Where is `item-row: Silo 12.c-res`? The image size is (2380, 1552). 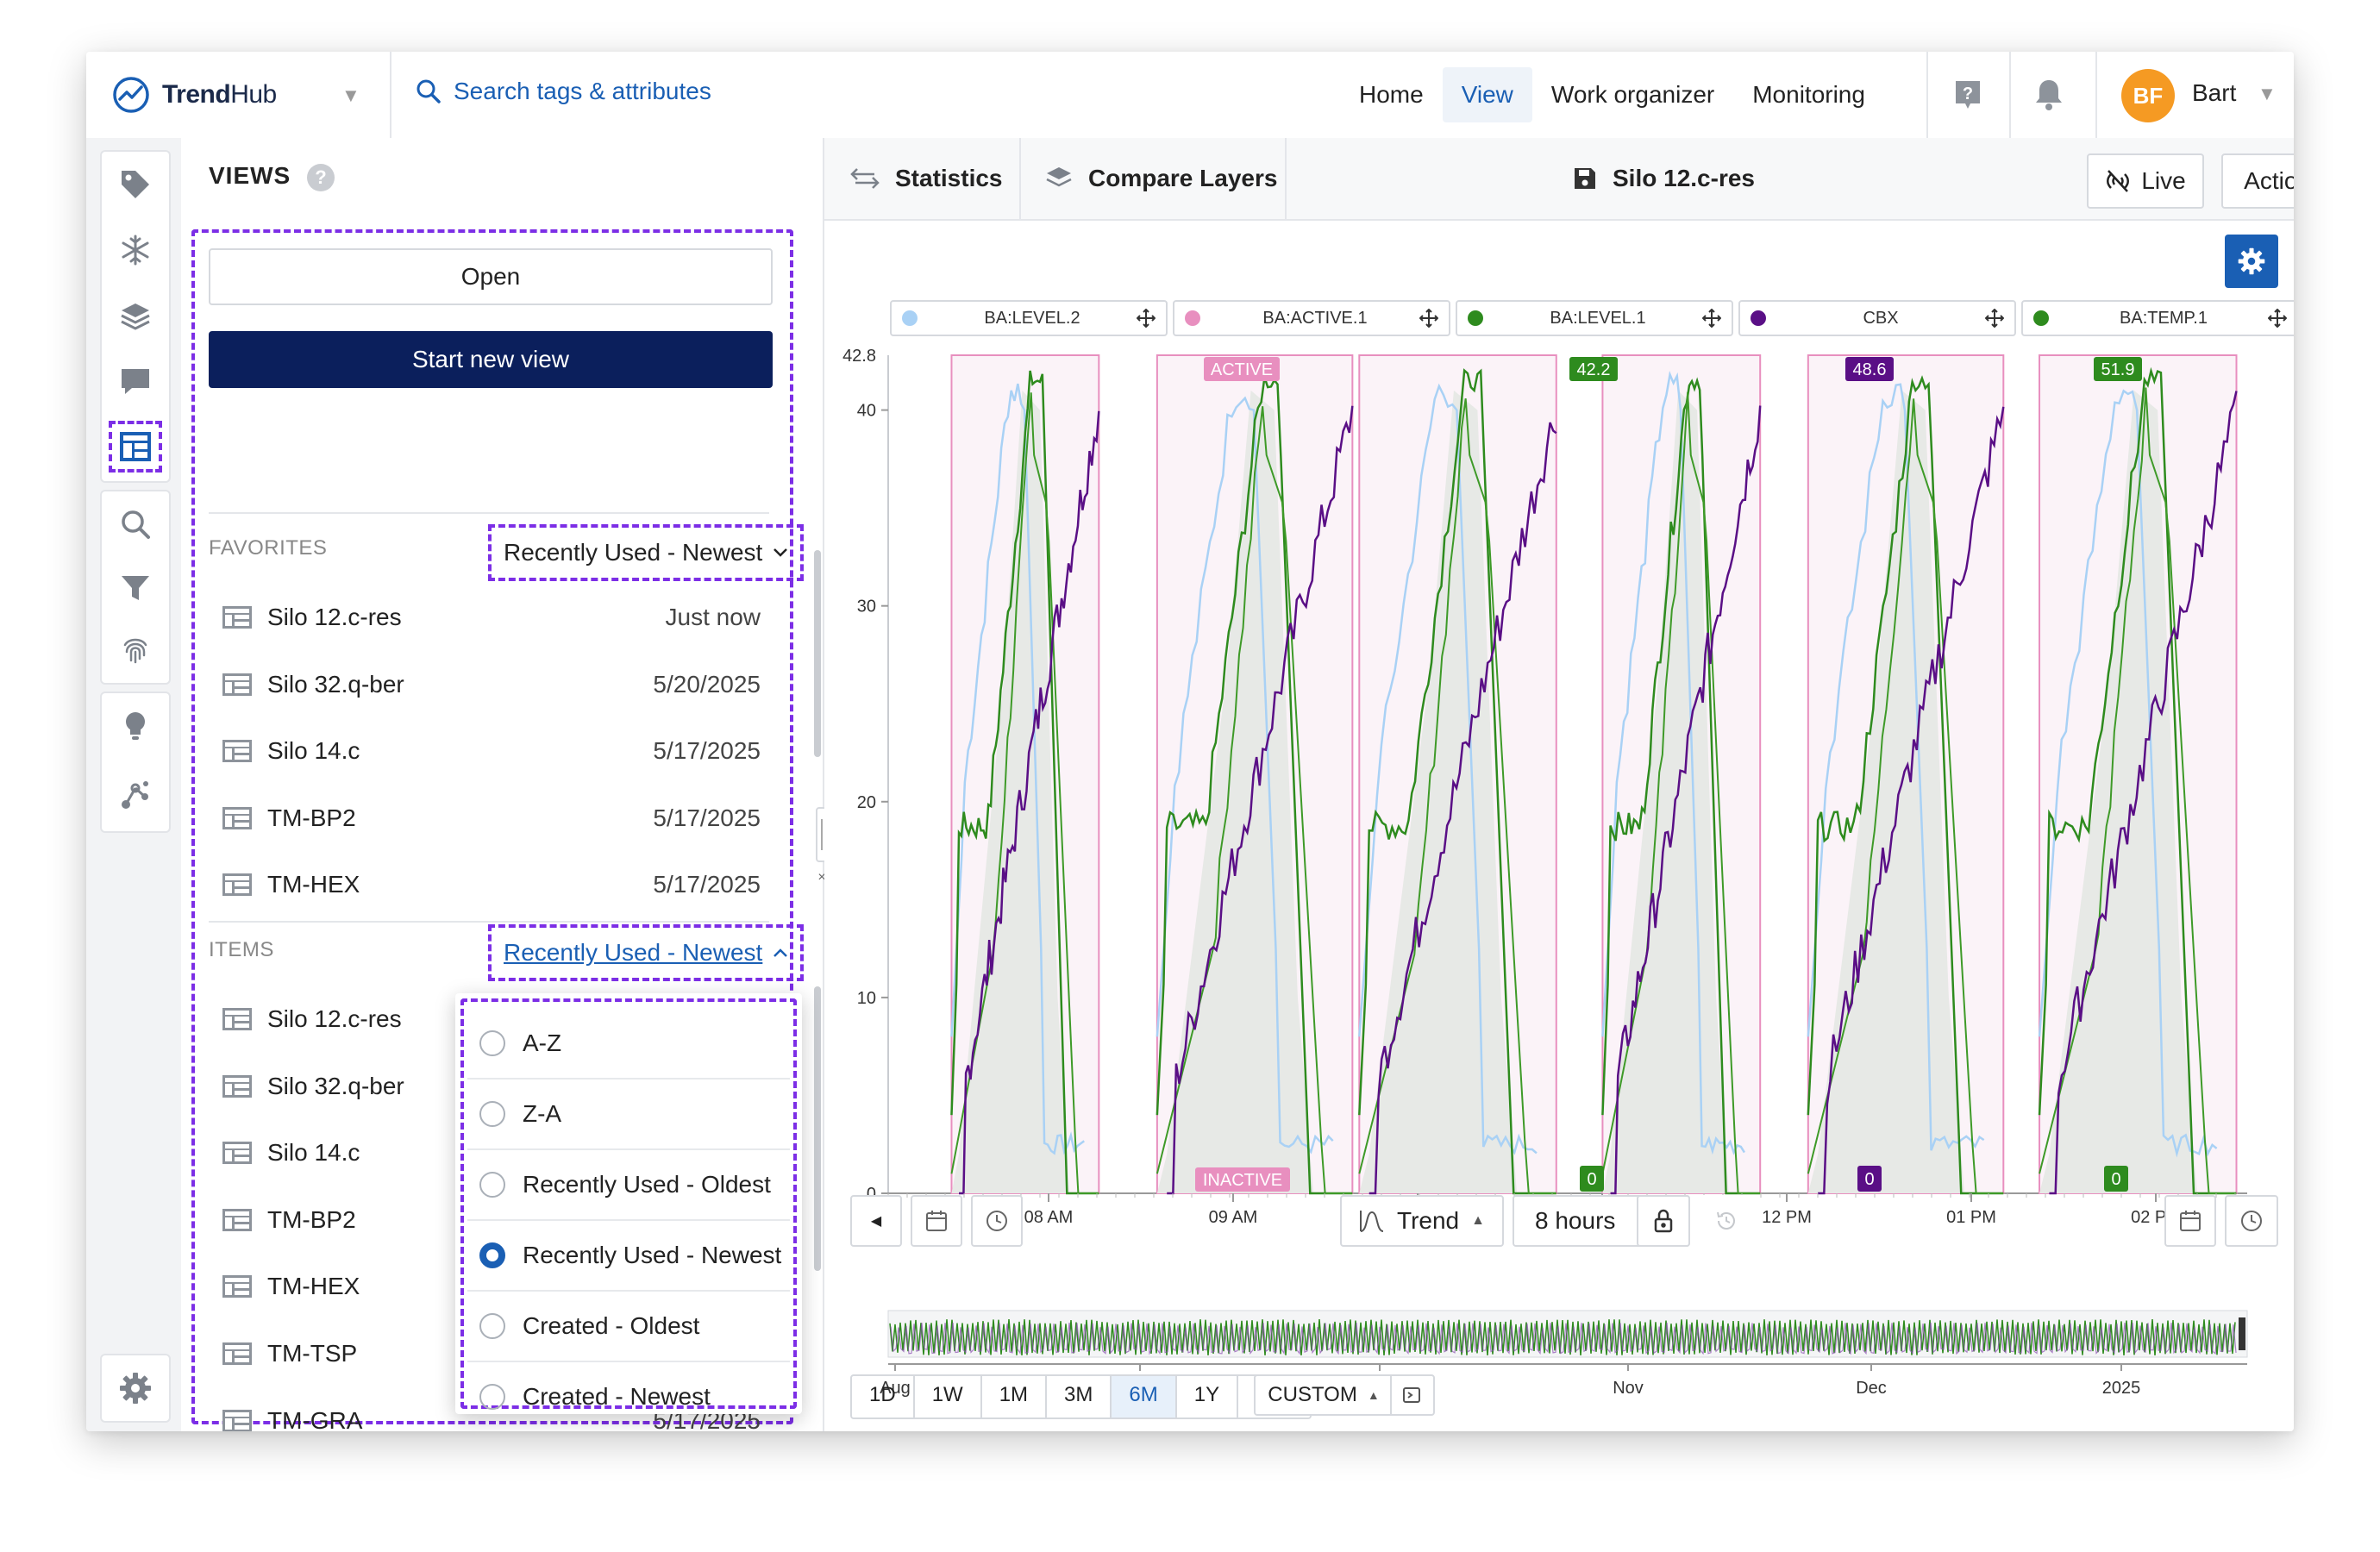
item-row: Silo 12.c-res is located at coordinates (489, 1019).